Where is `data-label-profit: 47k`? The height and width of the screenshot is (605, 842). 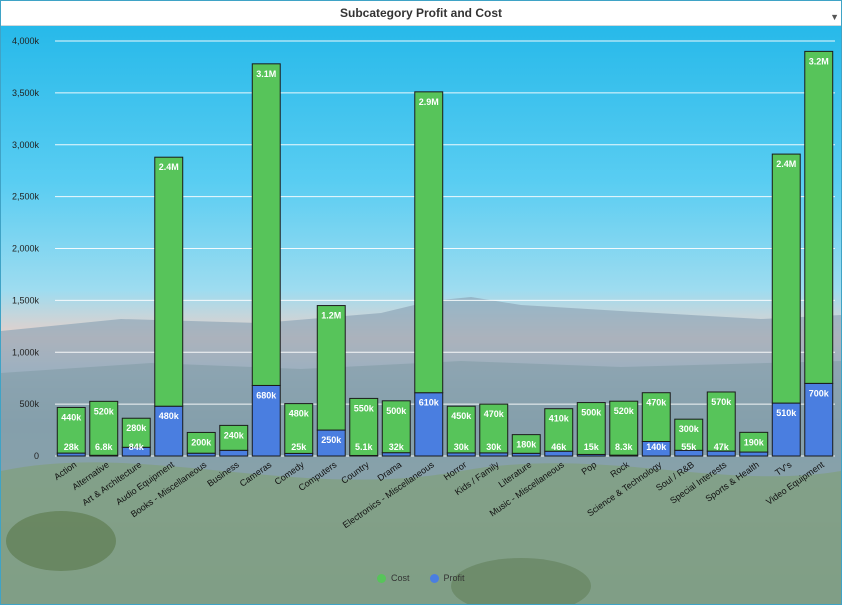
data-label-profit: 47k is located at coordinates (722, 447).